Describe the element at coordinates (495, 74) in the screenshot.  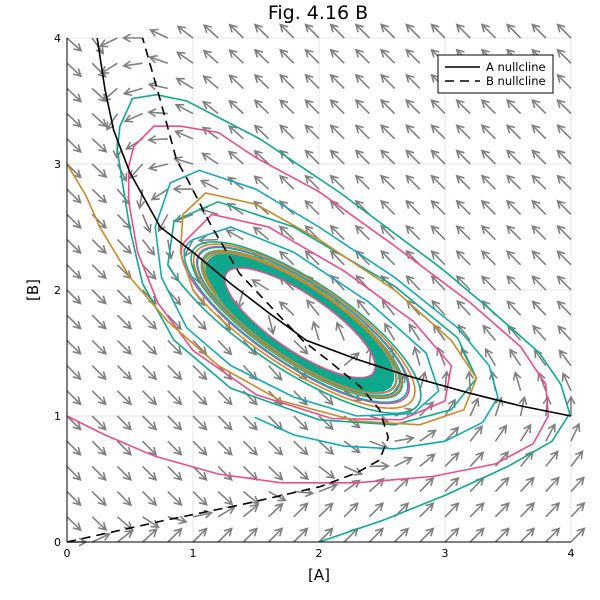
I see `legend: A nullcline B nullcline` at that location.